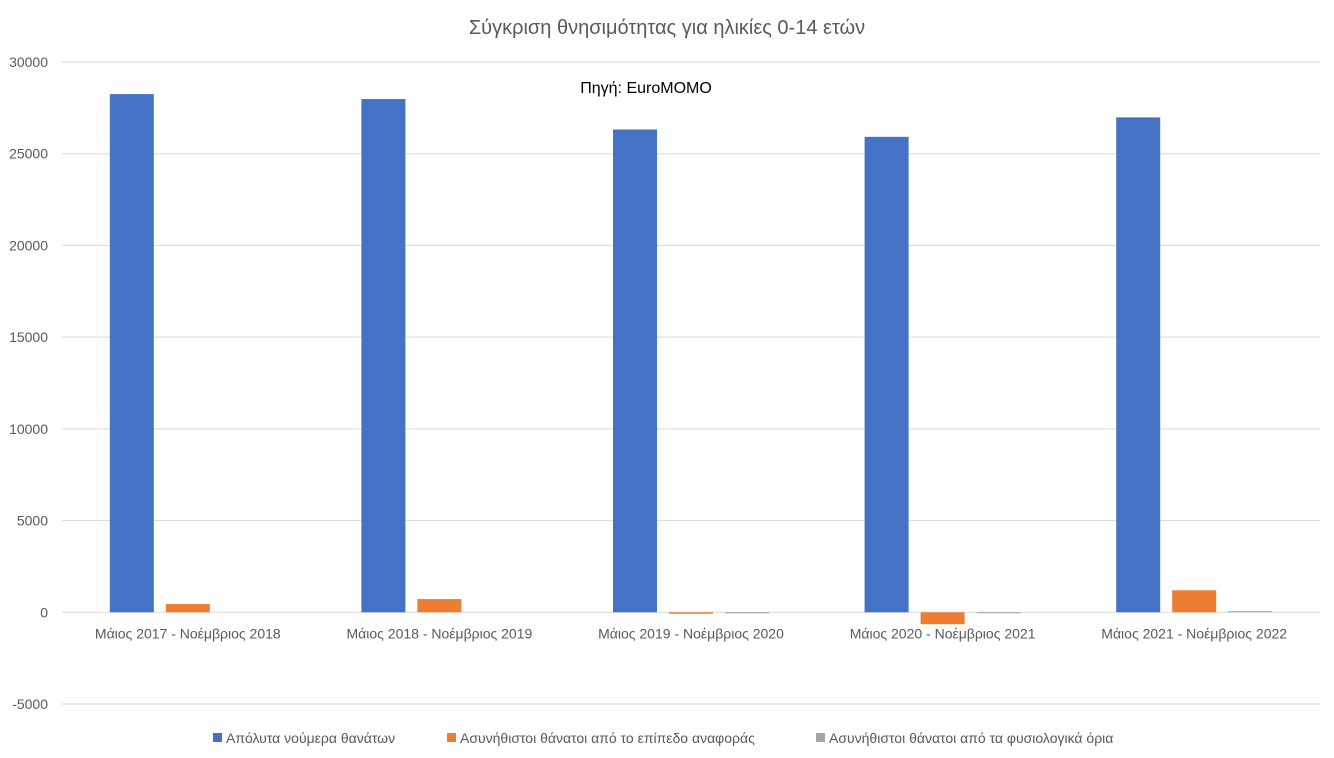 The height and width of the screenshot is (758, 1334). I want to click on y-tick-label: 5000, so click(32, 521).